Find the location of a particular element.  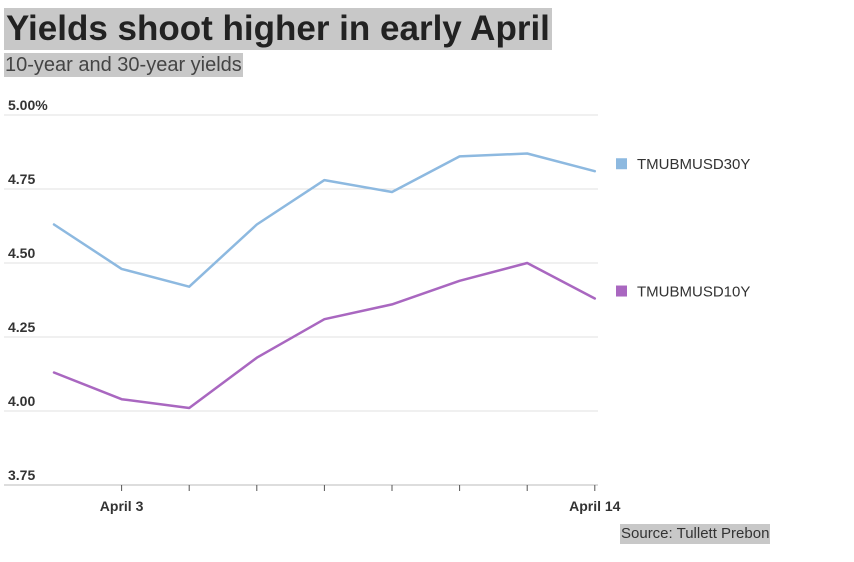

legend: TMUBMUSD30Y TMUBMUSD10Y is located at coordinates (683, 228).